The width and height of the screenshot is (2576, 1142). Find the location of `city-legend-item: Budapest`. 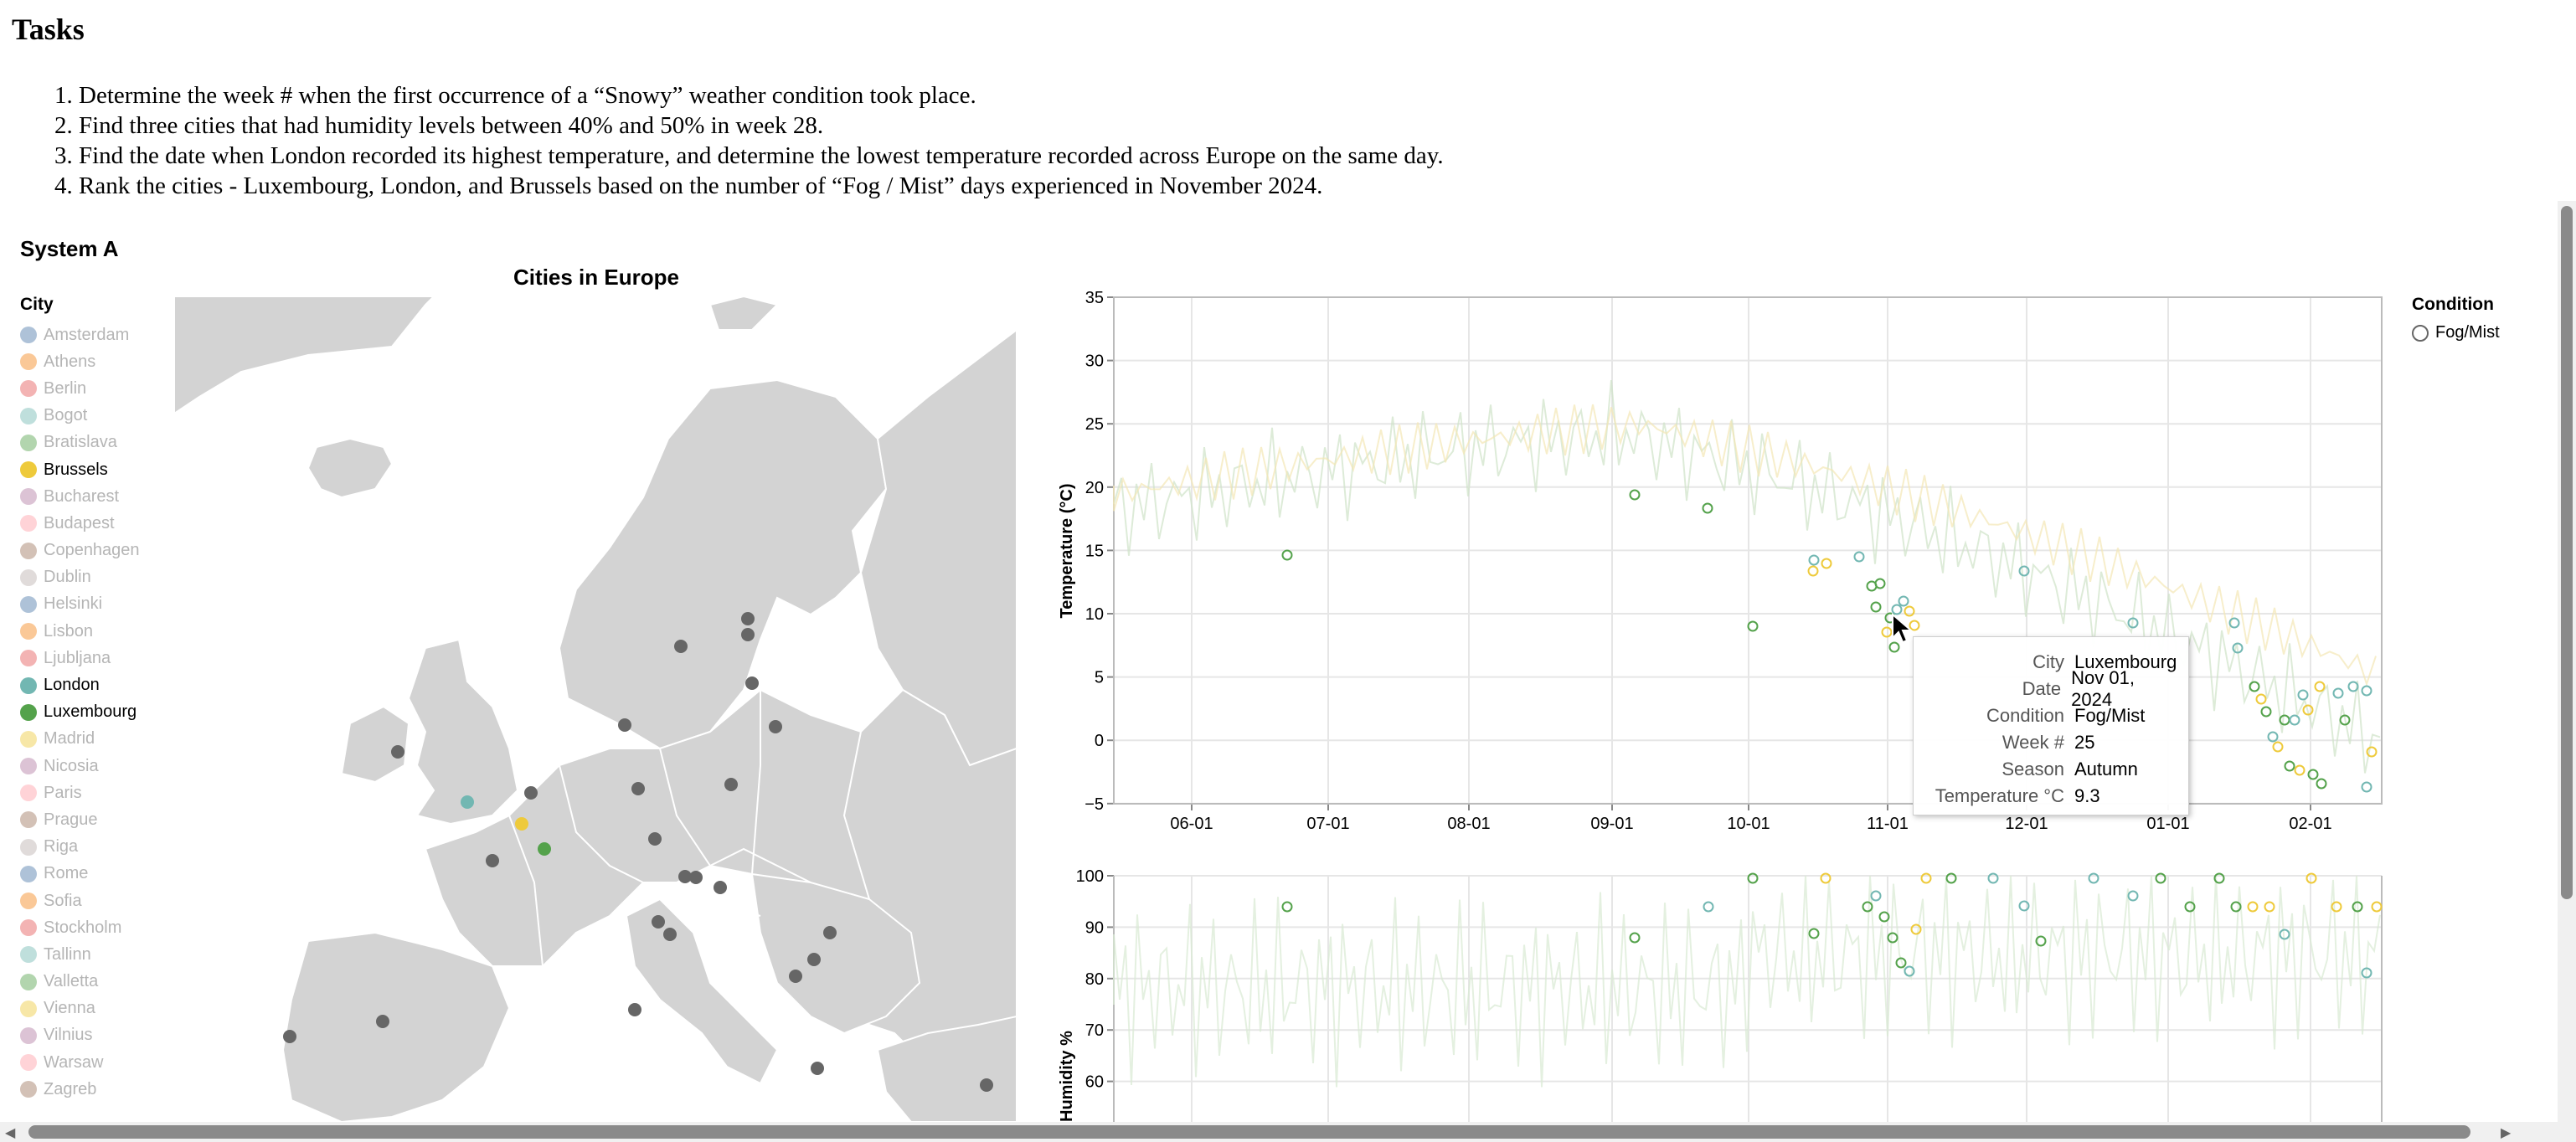

city-legend-item: Budapest is located at coordinates (80, 524).